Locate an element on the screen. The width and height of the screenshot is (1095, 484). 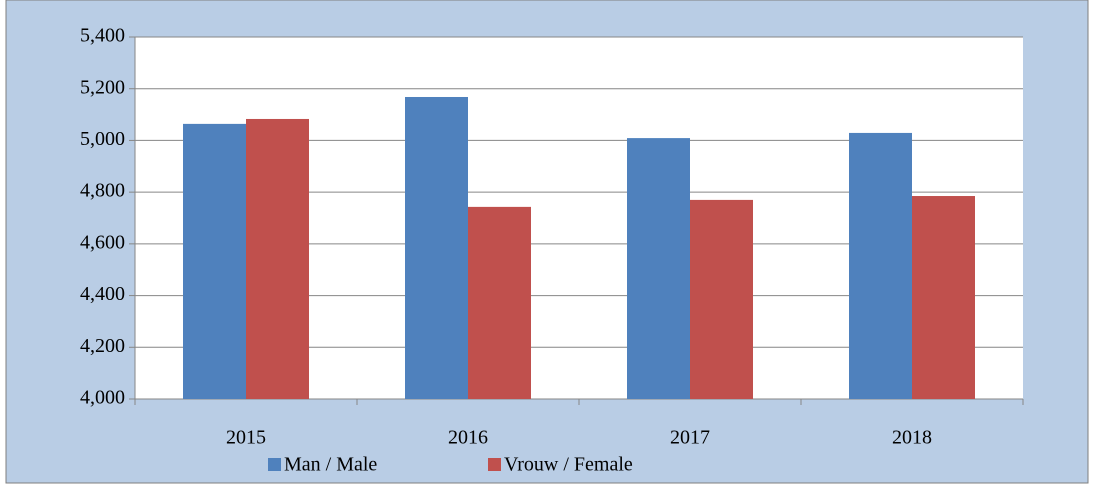
y-tick-label: 5,400 is located at coordinates (102, 36).